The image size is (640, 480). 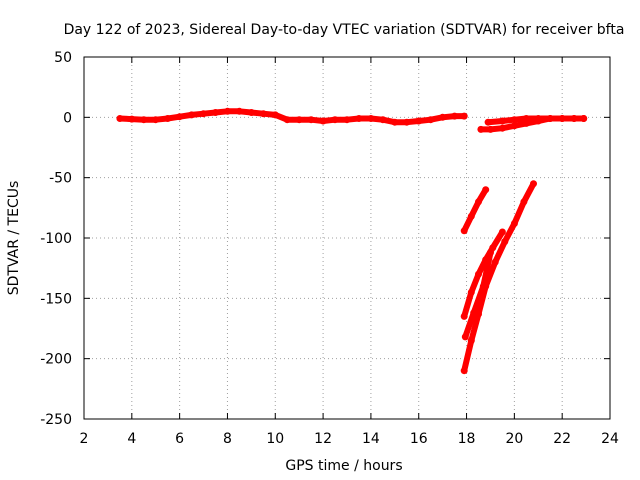 What do you see at coordinates (419, 439) in the screenshot?
I see `x-tick-label: 16` at bounding box center [419, 439].